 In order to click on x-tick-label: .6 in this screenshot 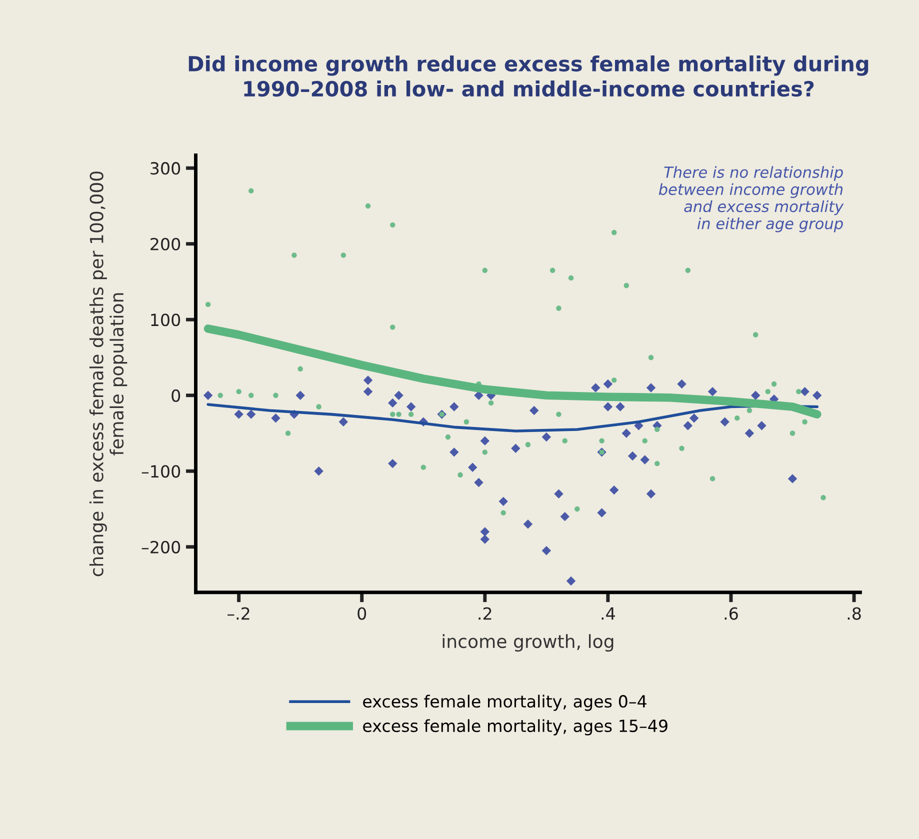, I will do `click(731, 613)`.